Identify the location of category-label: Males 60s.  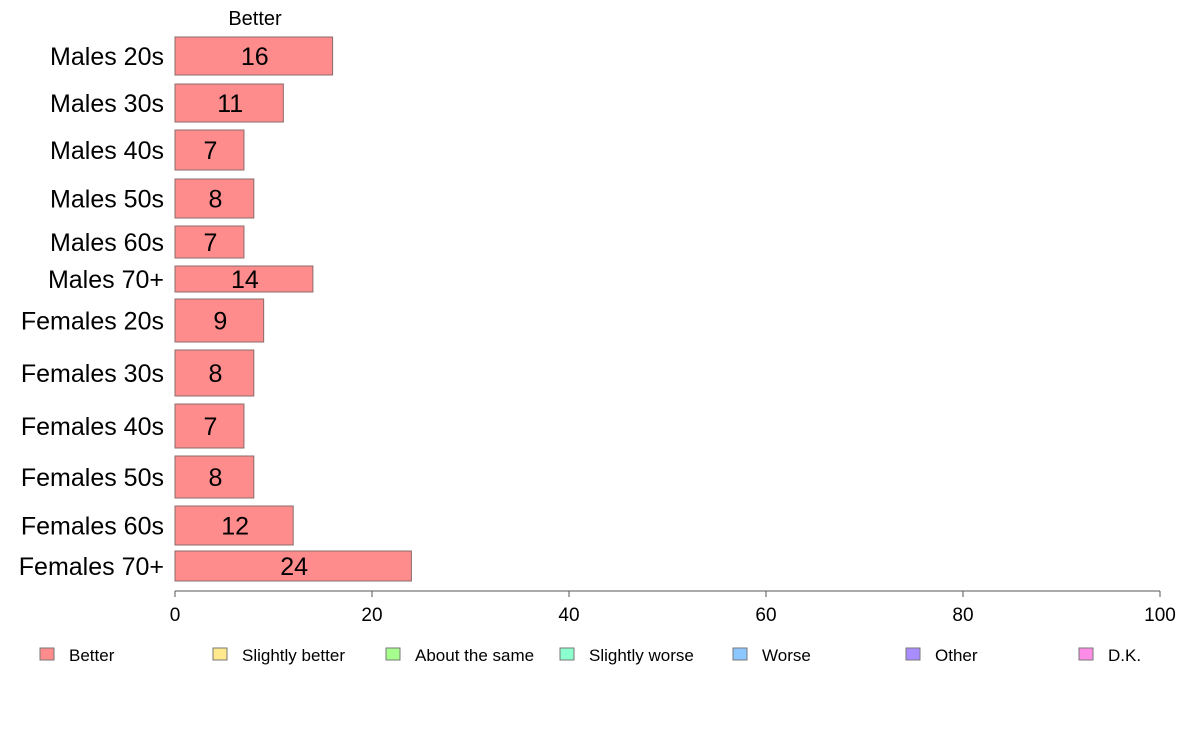
(107, 243).